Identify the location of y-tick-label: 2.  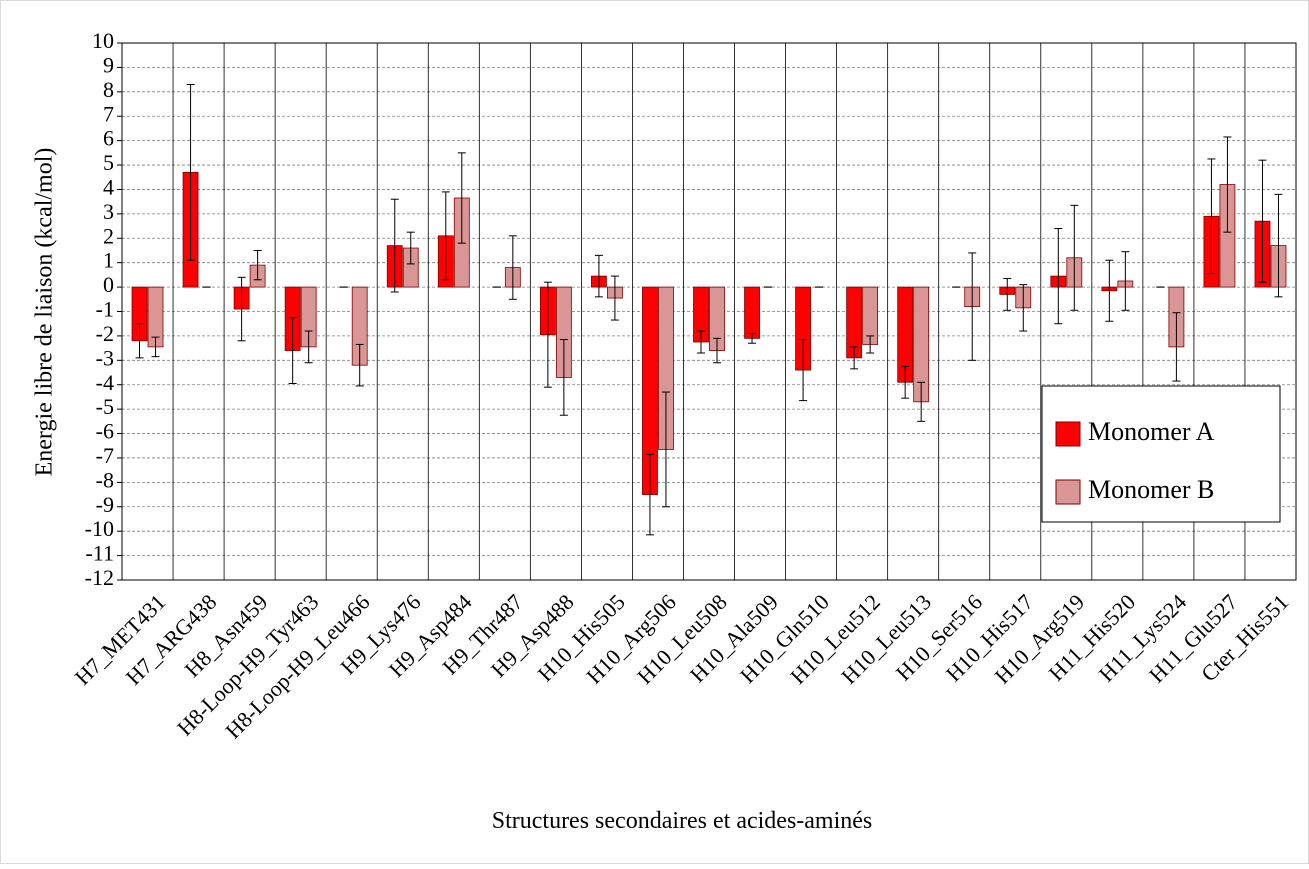
(108, 235).